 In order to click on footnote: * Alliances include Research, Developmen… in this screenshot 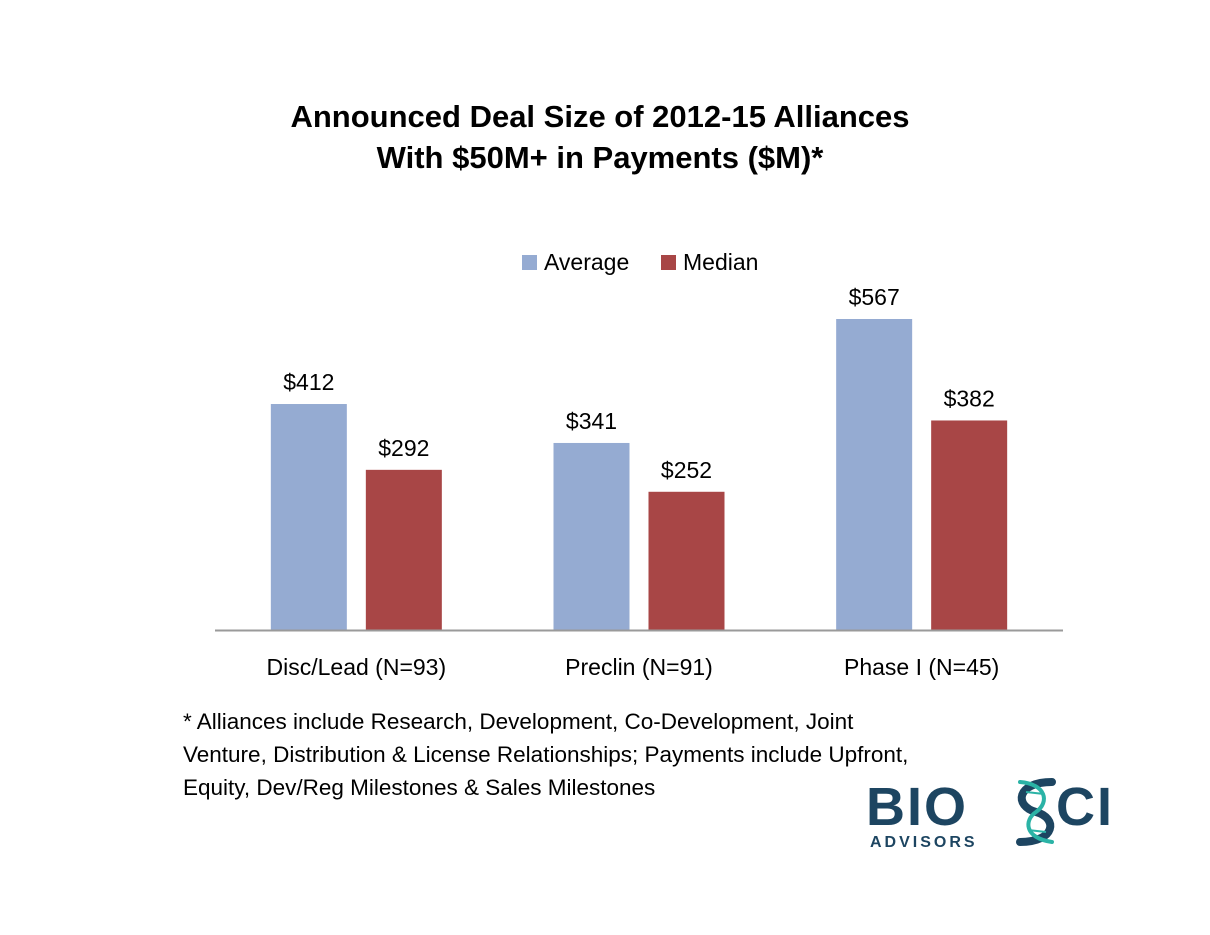, I will do `click(613, 754)`.